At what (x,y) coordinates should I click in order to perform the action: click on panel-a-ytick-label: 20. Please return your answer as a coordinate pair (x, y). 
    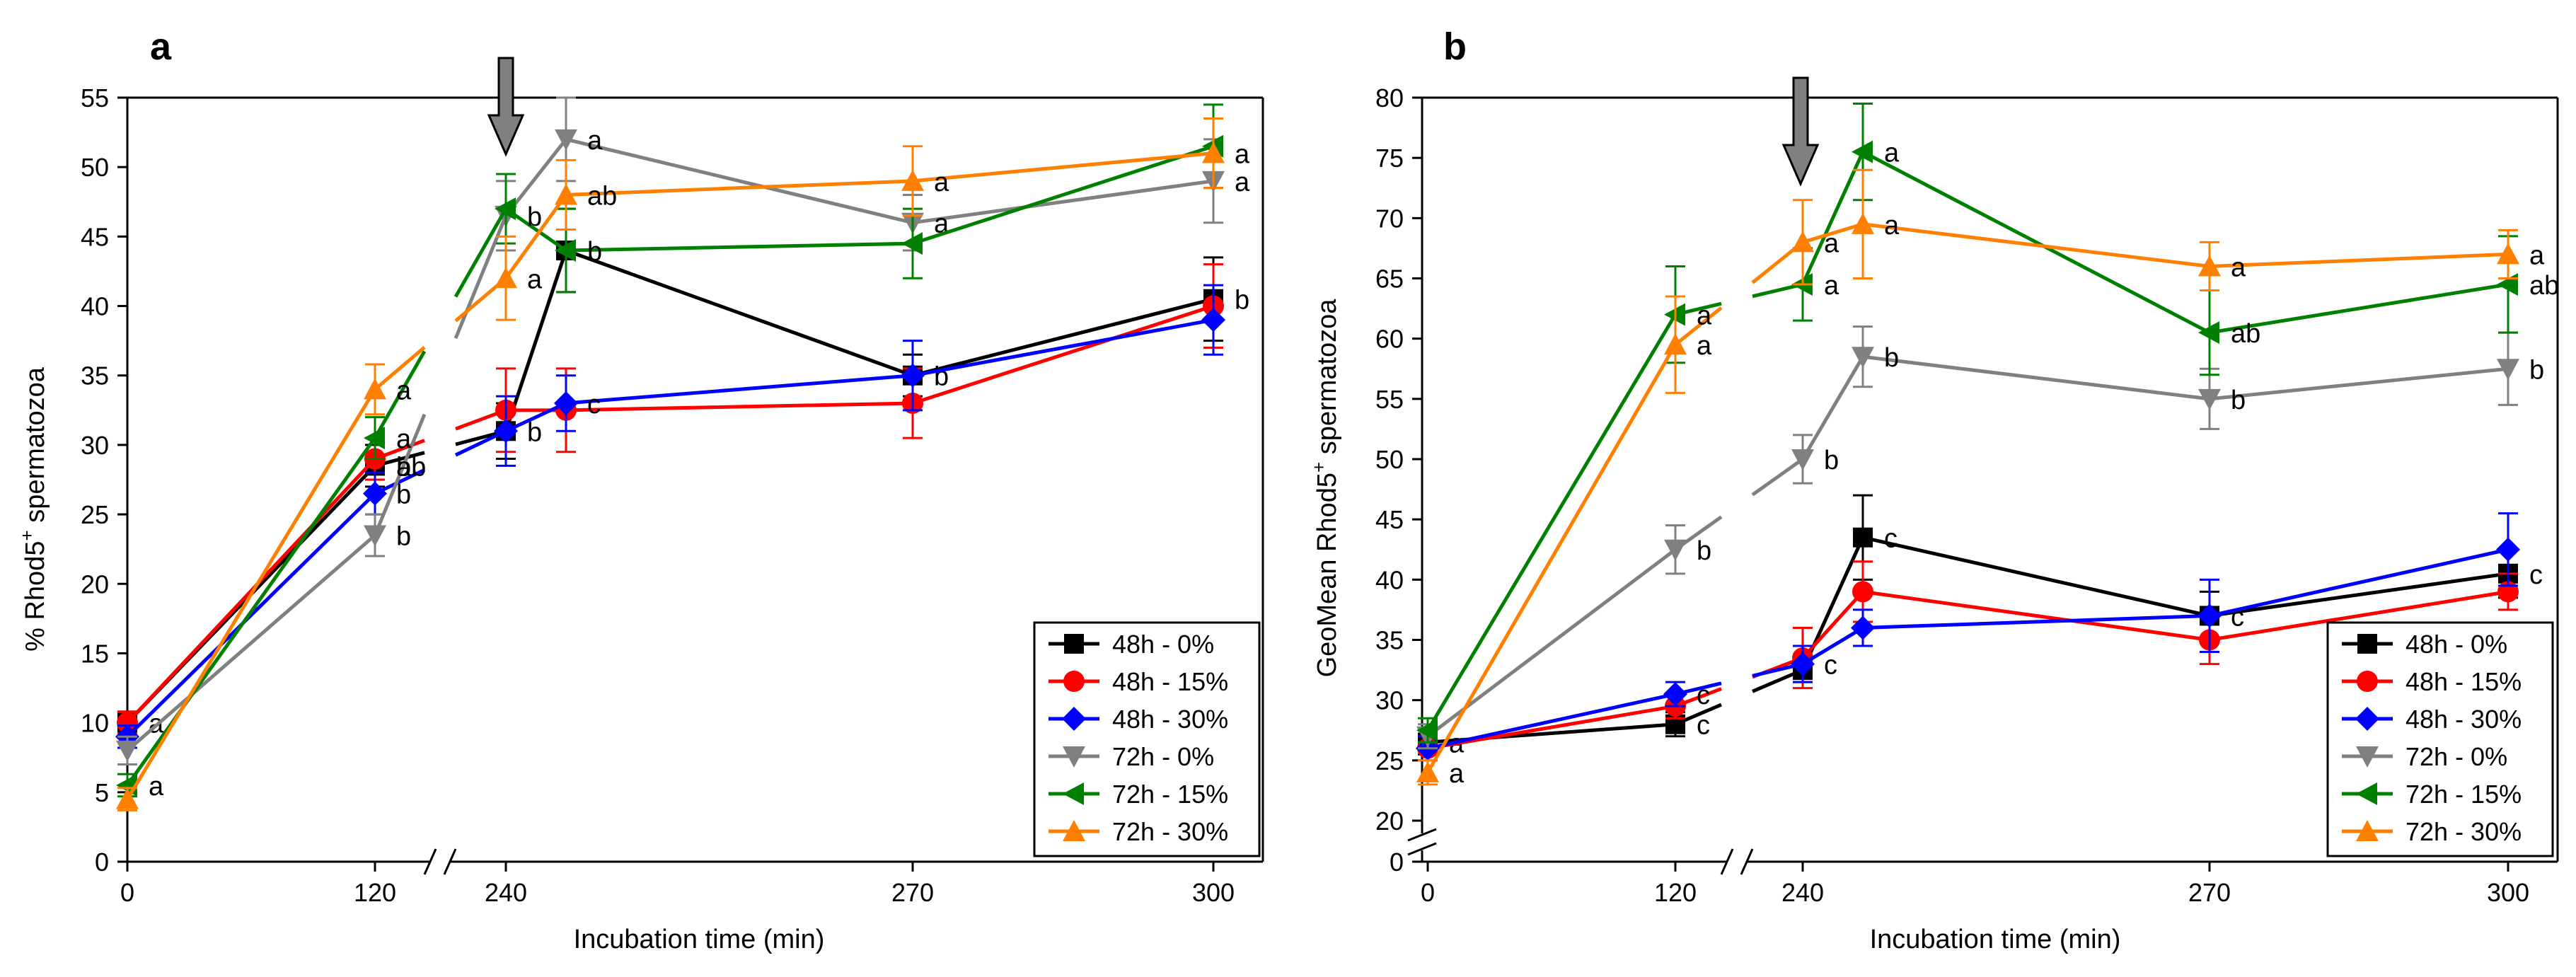
    Looking at the image, I should click on (95, 584).